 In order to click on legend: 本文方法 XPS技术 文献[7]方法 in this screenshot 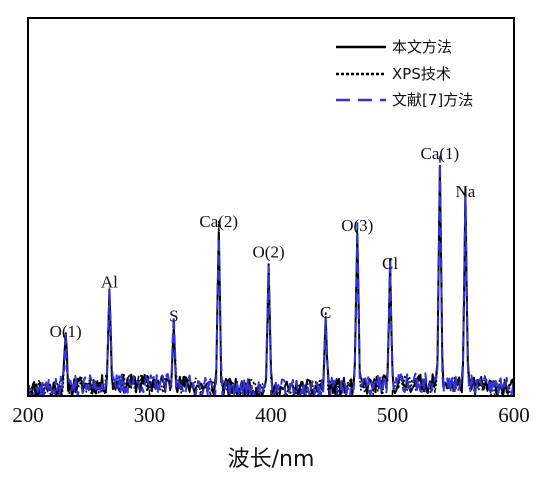, I will do `click(404, 73)`.